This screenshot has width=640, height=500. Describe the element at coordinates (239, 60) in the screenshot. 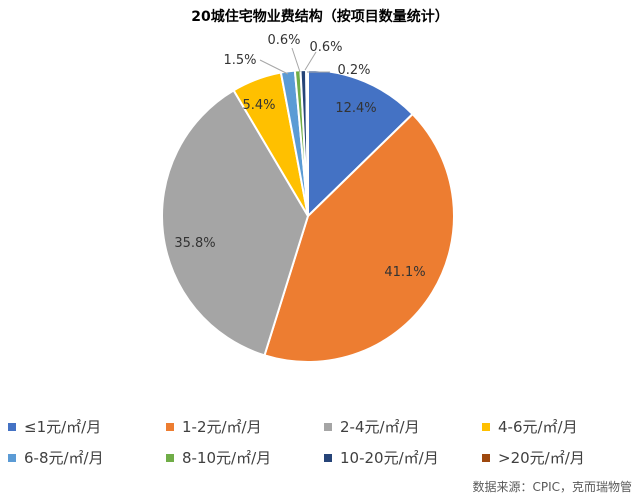

I see `slice-label-4: 1.5%` at that location.